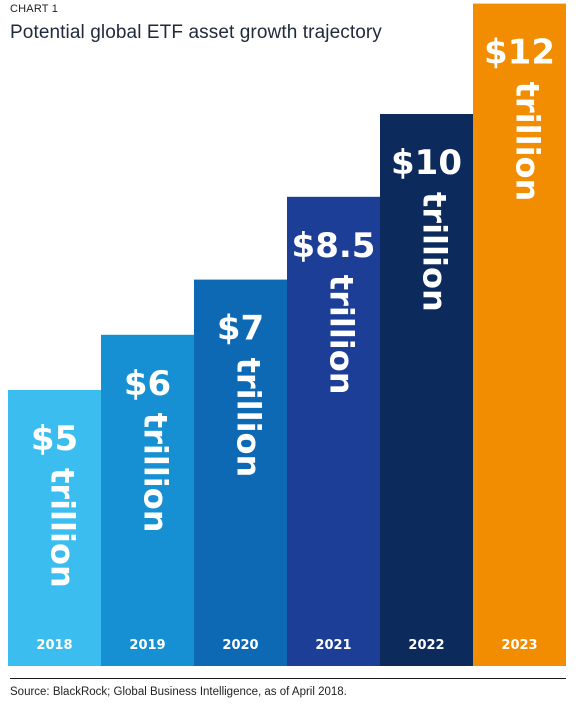 The width and height of the screenshot is (576, 710). I want to click on unit-label-2020: trillion, so click(249, 418).